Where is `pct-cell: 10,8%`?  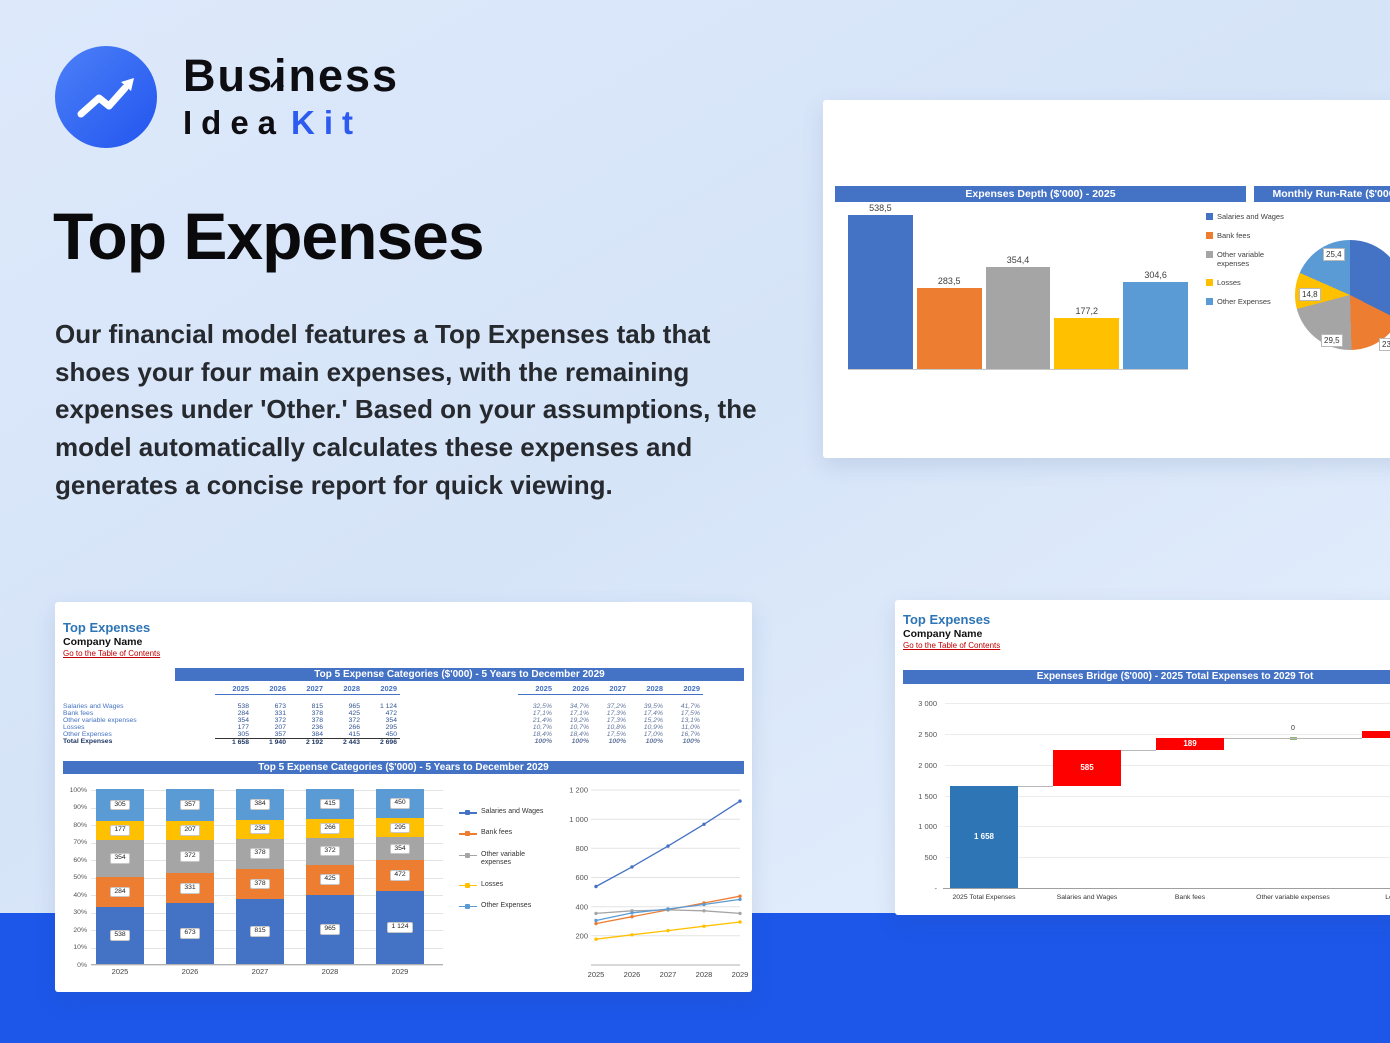 pct-cell: 10,8% is located at coordinates (616, 727).